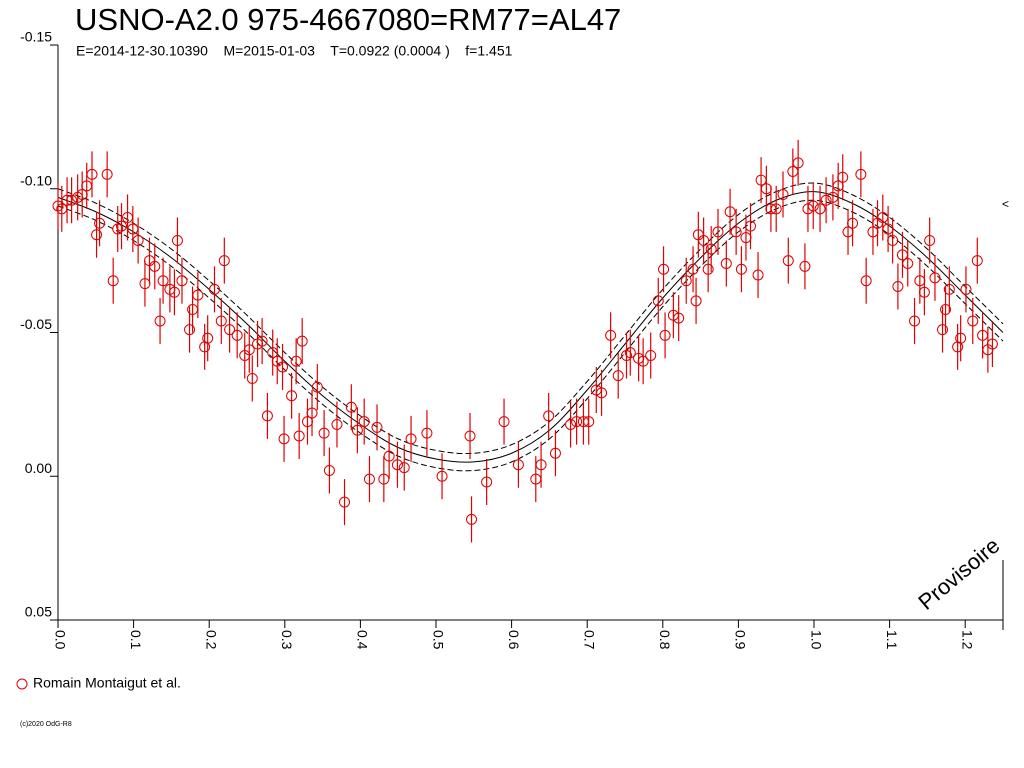 The image size is (1024, 768). I want to click on y-tick-label: 0.00, so click(38, 468).